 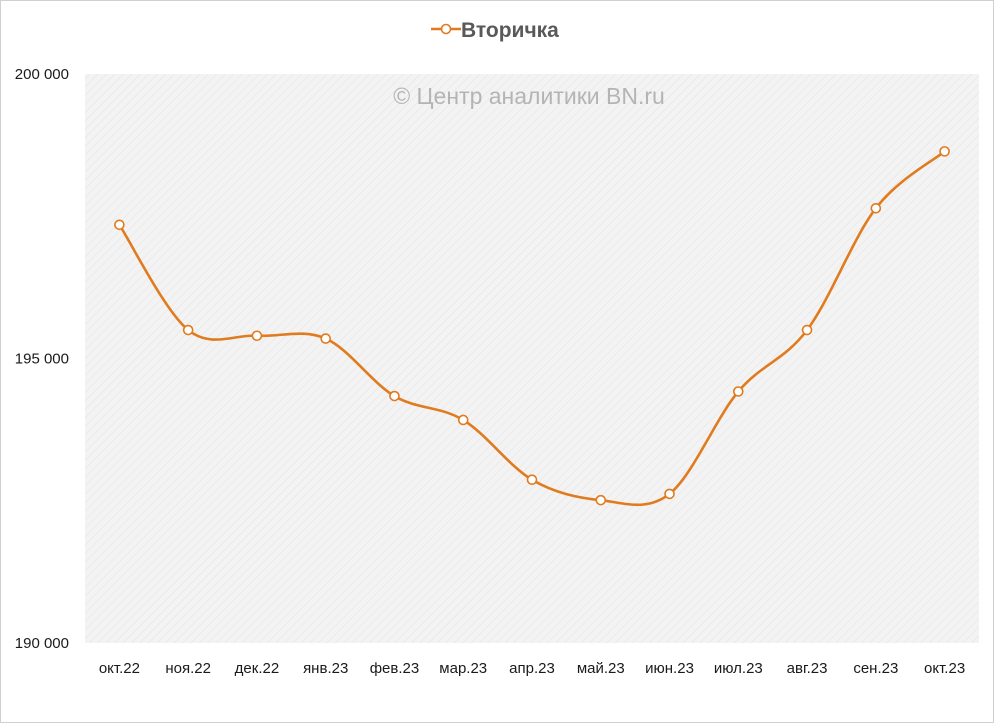 What do you see at coordinates (395, 668) in the screenshot?
I see `x-tick-label: фев.23` at bounding box center [395, 668].